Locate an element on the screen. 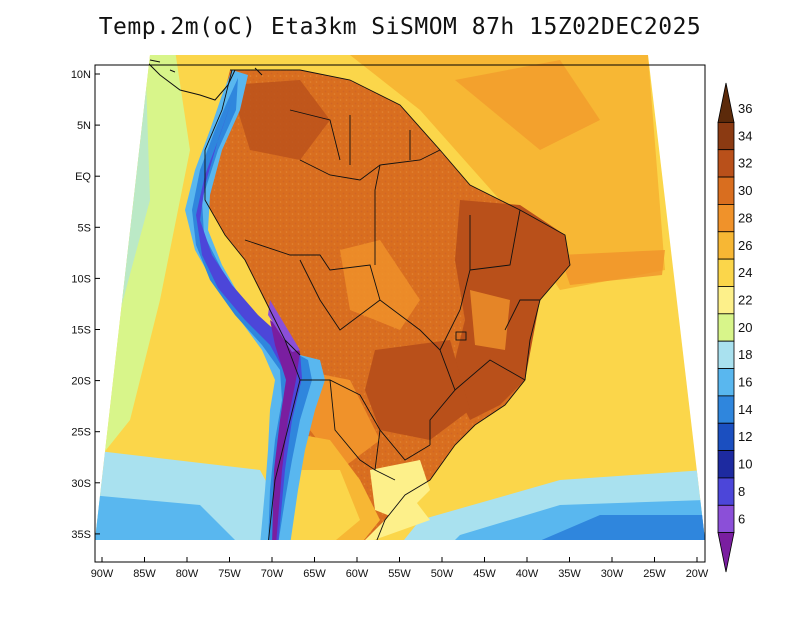 The width and height of the screenshot is (800, 618). colorbar-label: 18 is located at coordinates (745, 354).